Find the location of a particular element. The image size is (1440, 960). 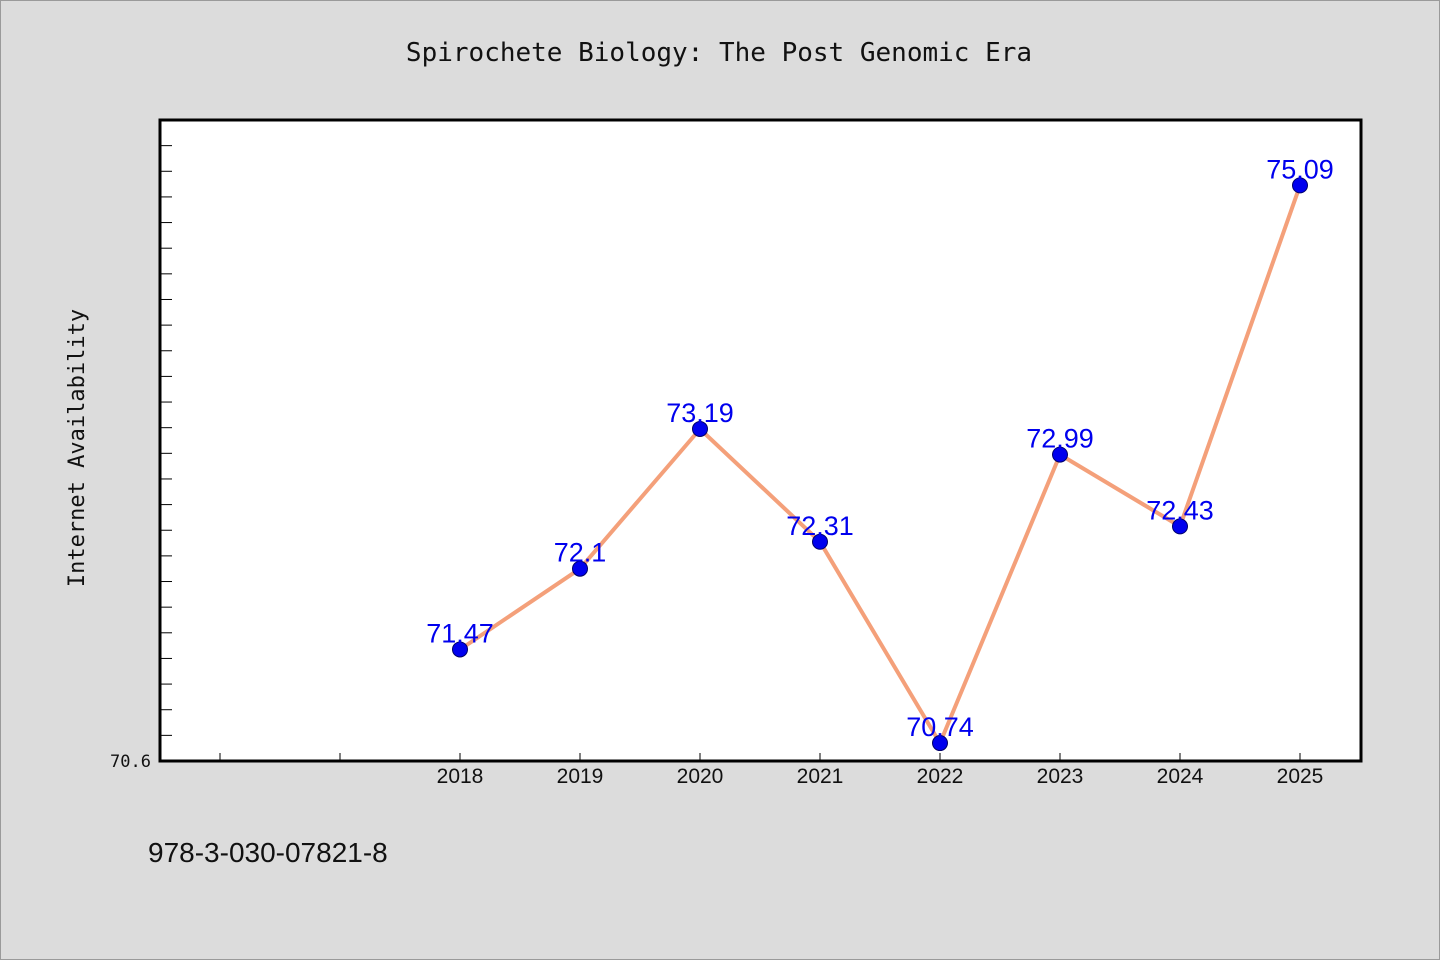

x-tick-label: 2025 is located at coordinates (1300, 776).